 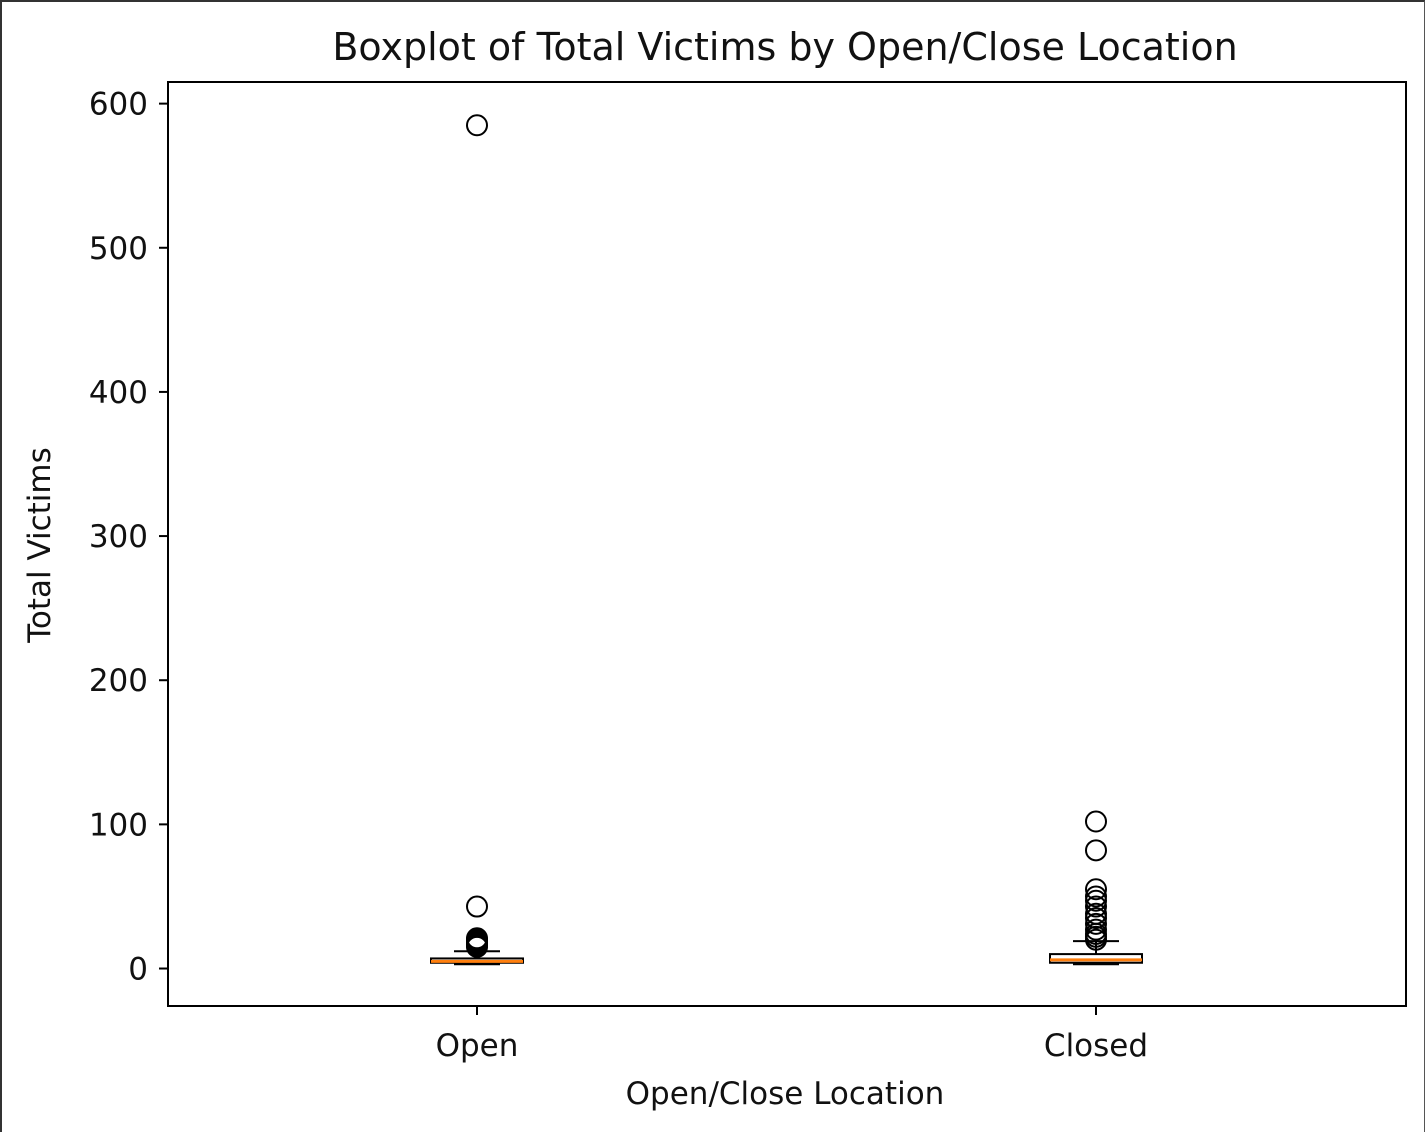 What do you see at coordinates (118, 537) in the screenshot?
I see `y-tick-label: 300` at bounding box center [118, 537].